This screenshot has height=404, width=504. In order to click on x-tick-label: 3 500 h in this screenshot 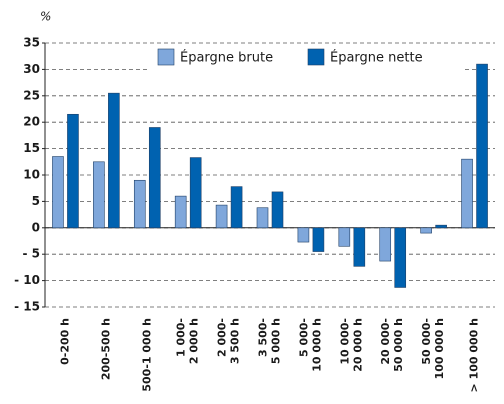, I will do `click(235, 341)`.